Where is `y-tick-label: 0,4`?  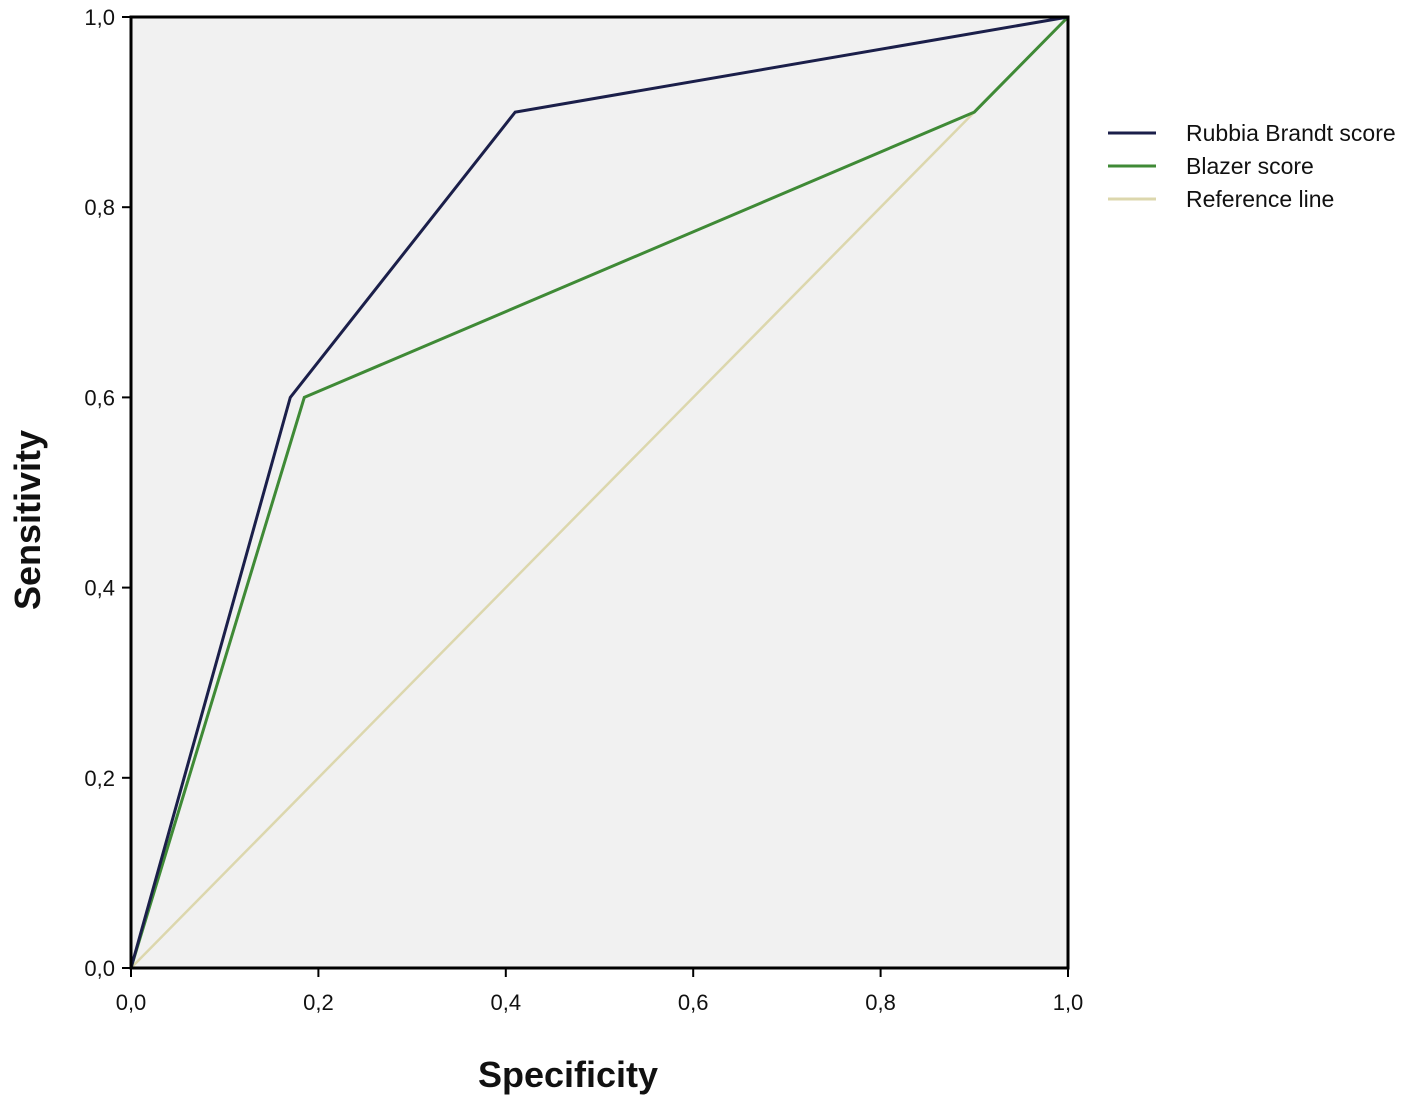
y-tick-label: 0,4 is located at coordinates (99, 588).